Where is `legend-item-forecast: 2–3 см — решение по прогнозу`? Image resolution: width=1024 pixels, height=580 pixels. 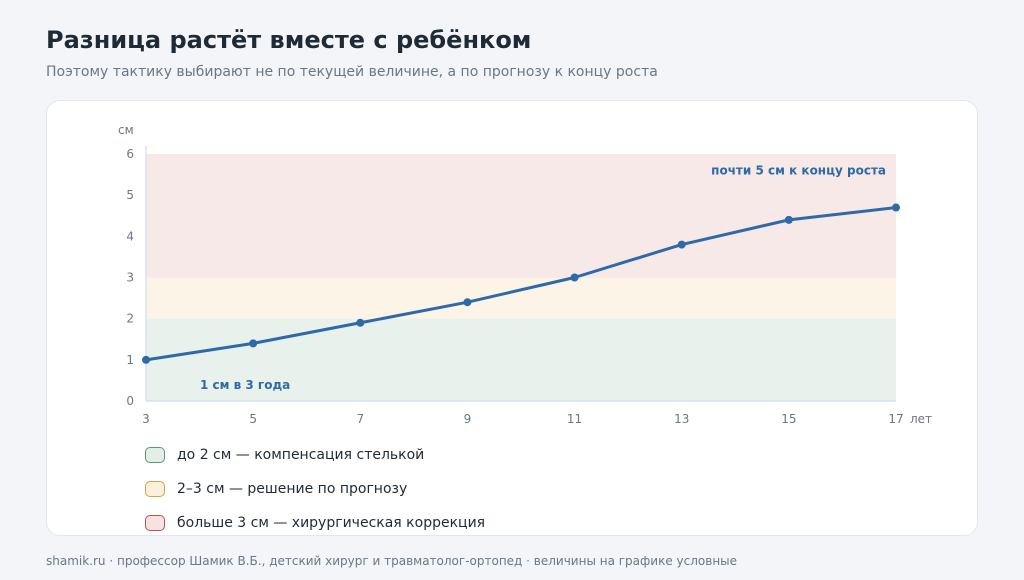 legend-item-forecast: 2–3 см — решение по прогнозу is located at coordinates (315, 489).